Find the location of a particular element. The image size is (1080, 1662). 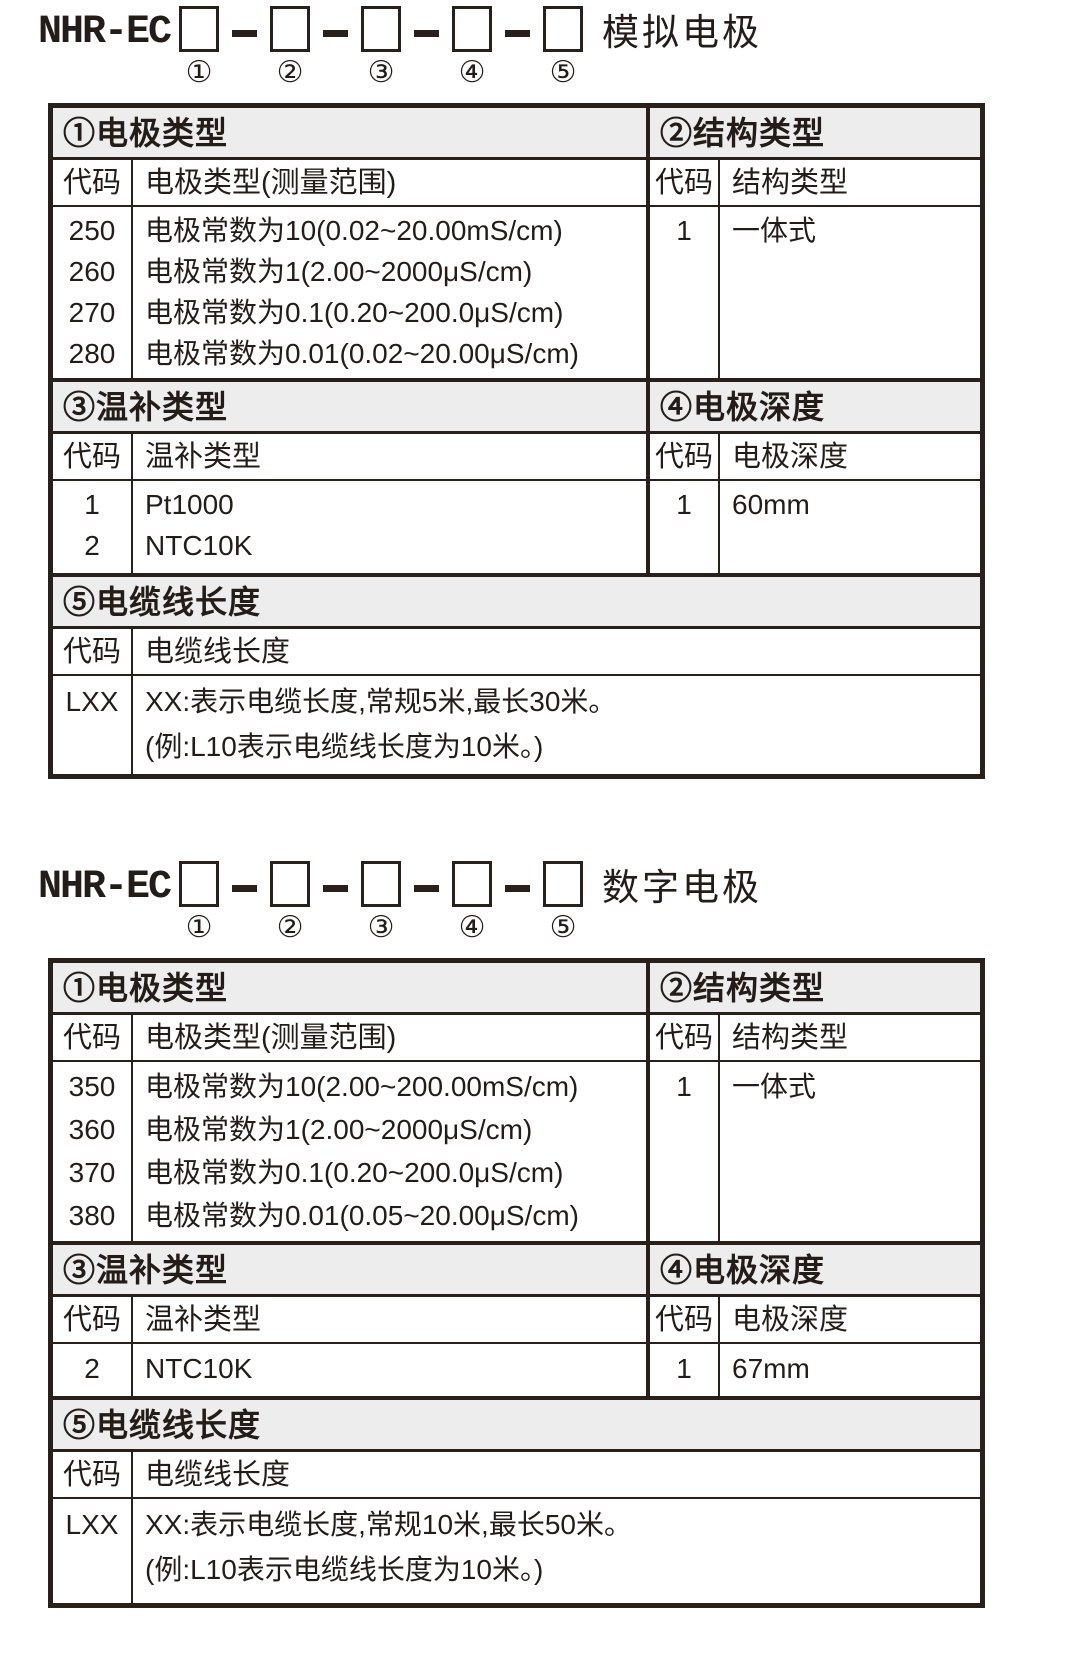

section-gap is located at coordinates (540, 820).